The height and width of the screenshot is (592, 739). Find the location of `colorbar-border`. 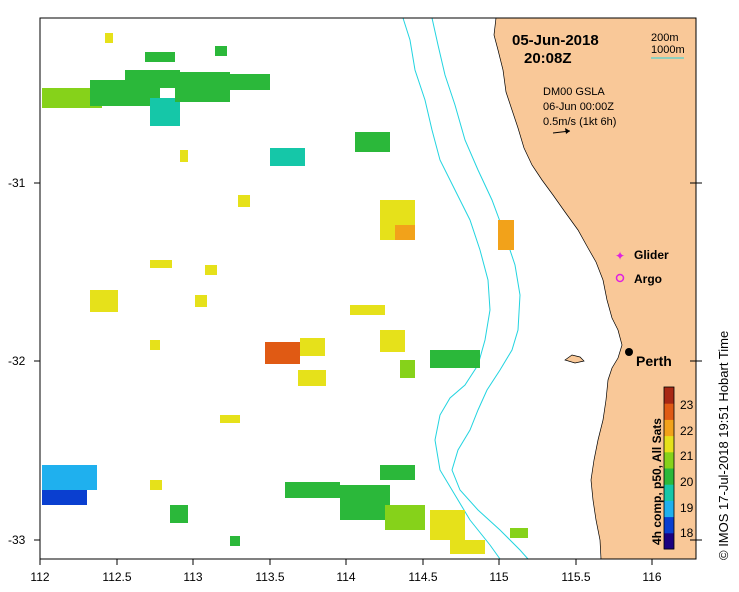

colorbar-border is located at coordinates (669, 468).